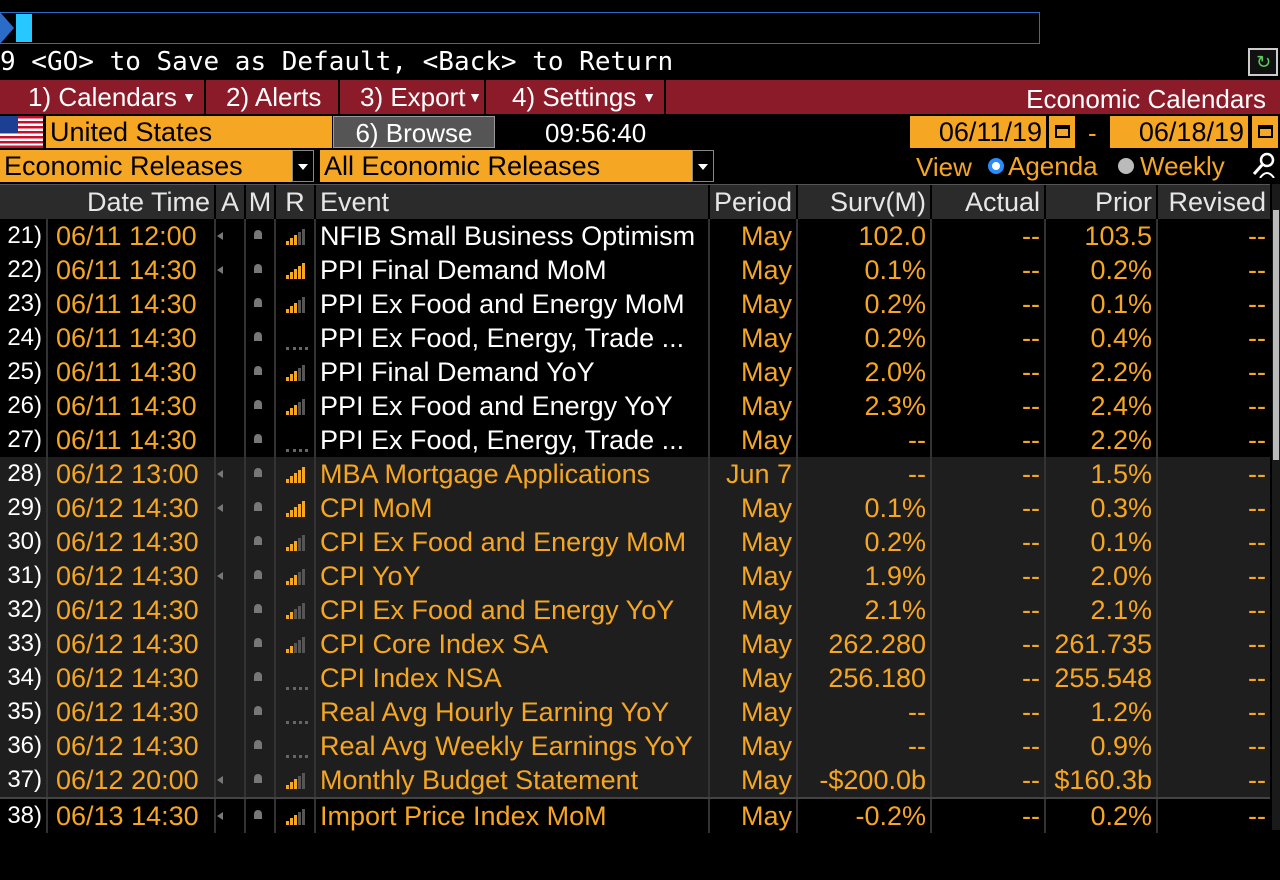 Image resolution: width=1280 pixels, height=880 pixels. Describe the element at coordinates (24, 816) in the screenshot. I see `row-number: 38)` at that location.